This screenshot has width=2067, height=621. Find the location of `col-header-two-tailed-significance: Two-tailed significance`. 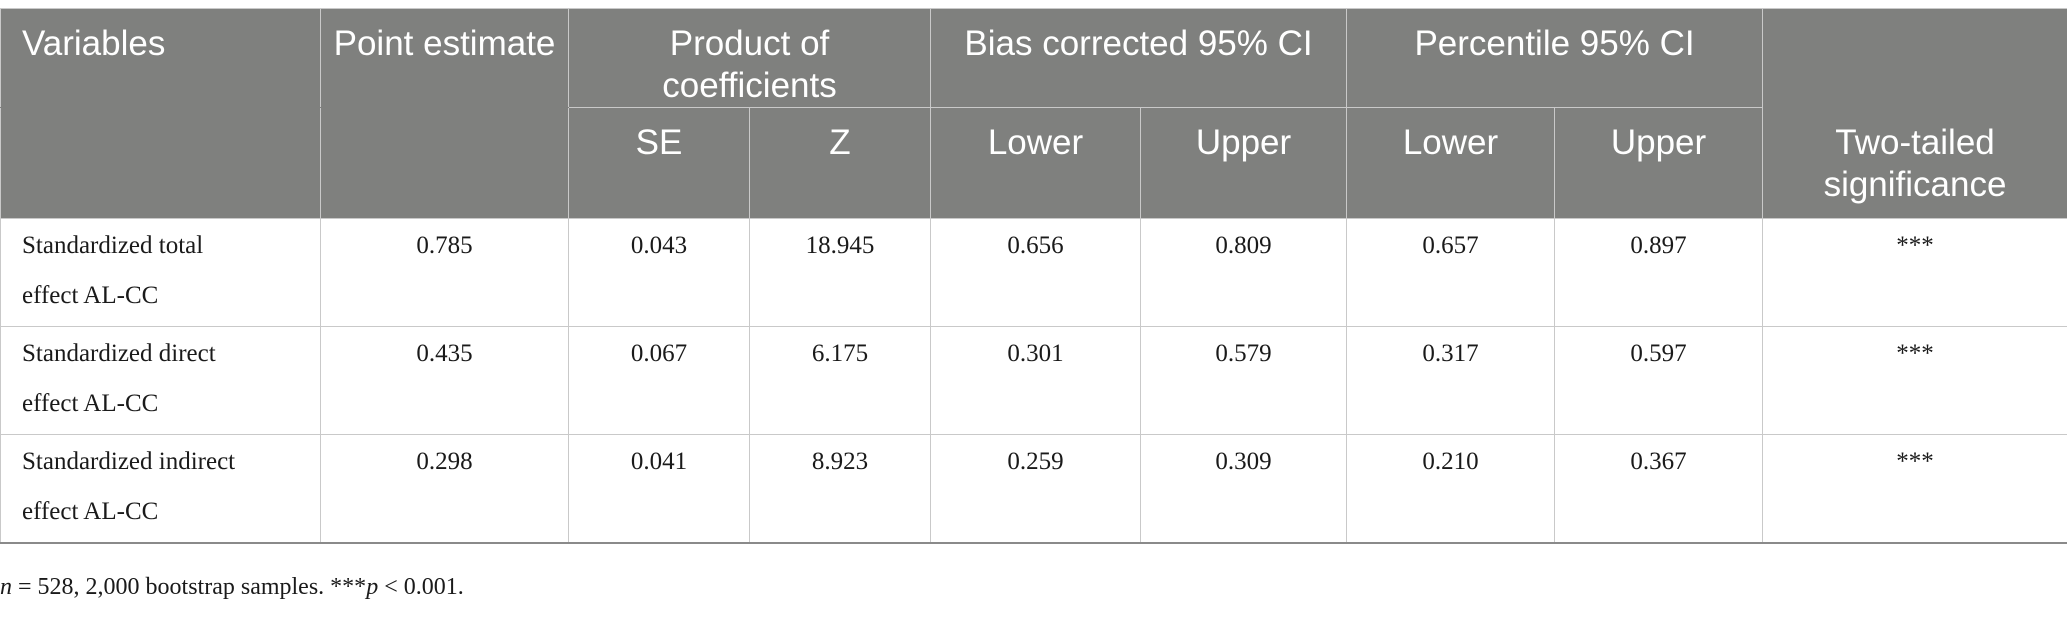

col-header-two-tailed-significance: Two-tailed significance is located at coordinates (1914, 163).